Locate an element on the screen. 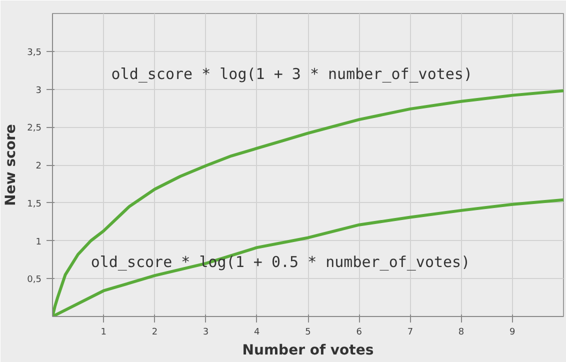 The width and height of the screenshot is (566, 362). x-tick-label: 2 is located at coordinates (155, 333).